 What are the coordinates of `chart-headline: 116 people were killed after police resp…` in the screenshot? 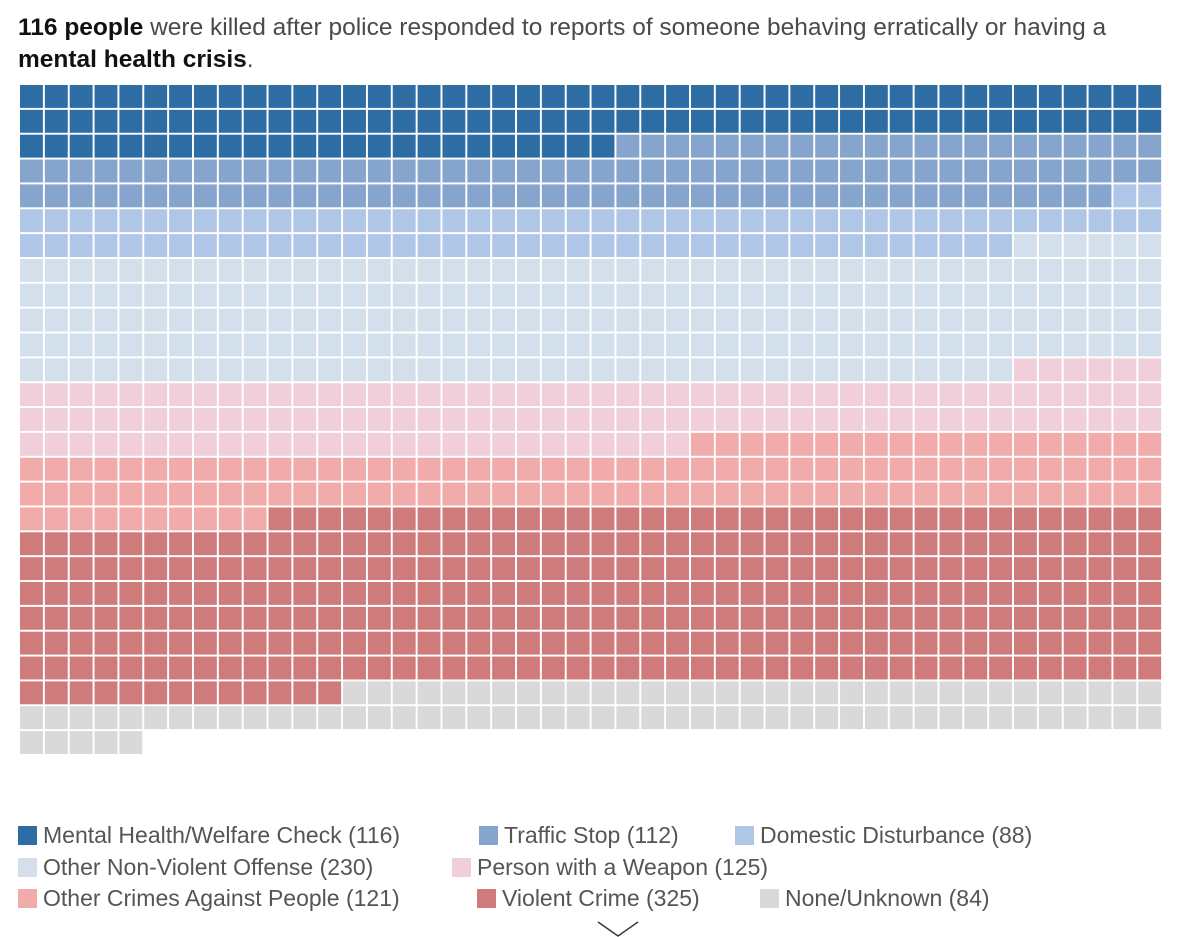 It's located at (603, 44).